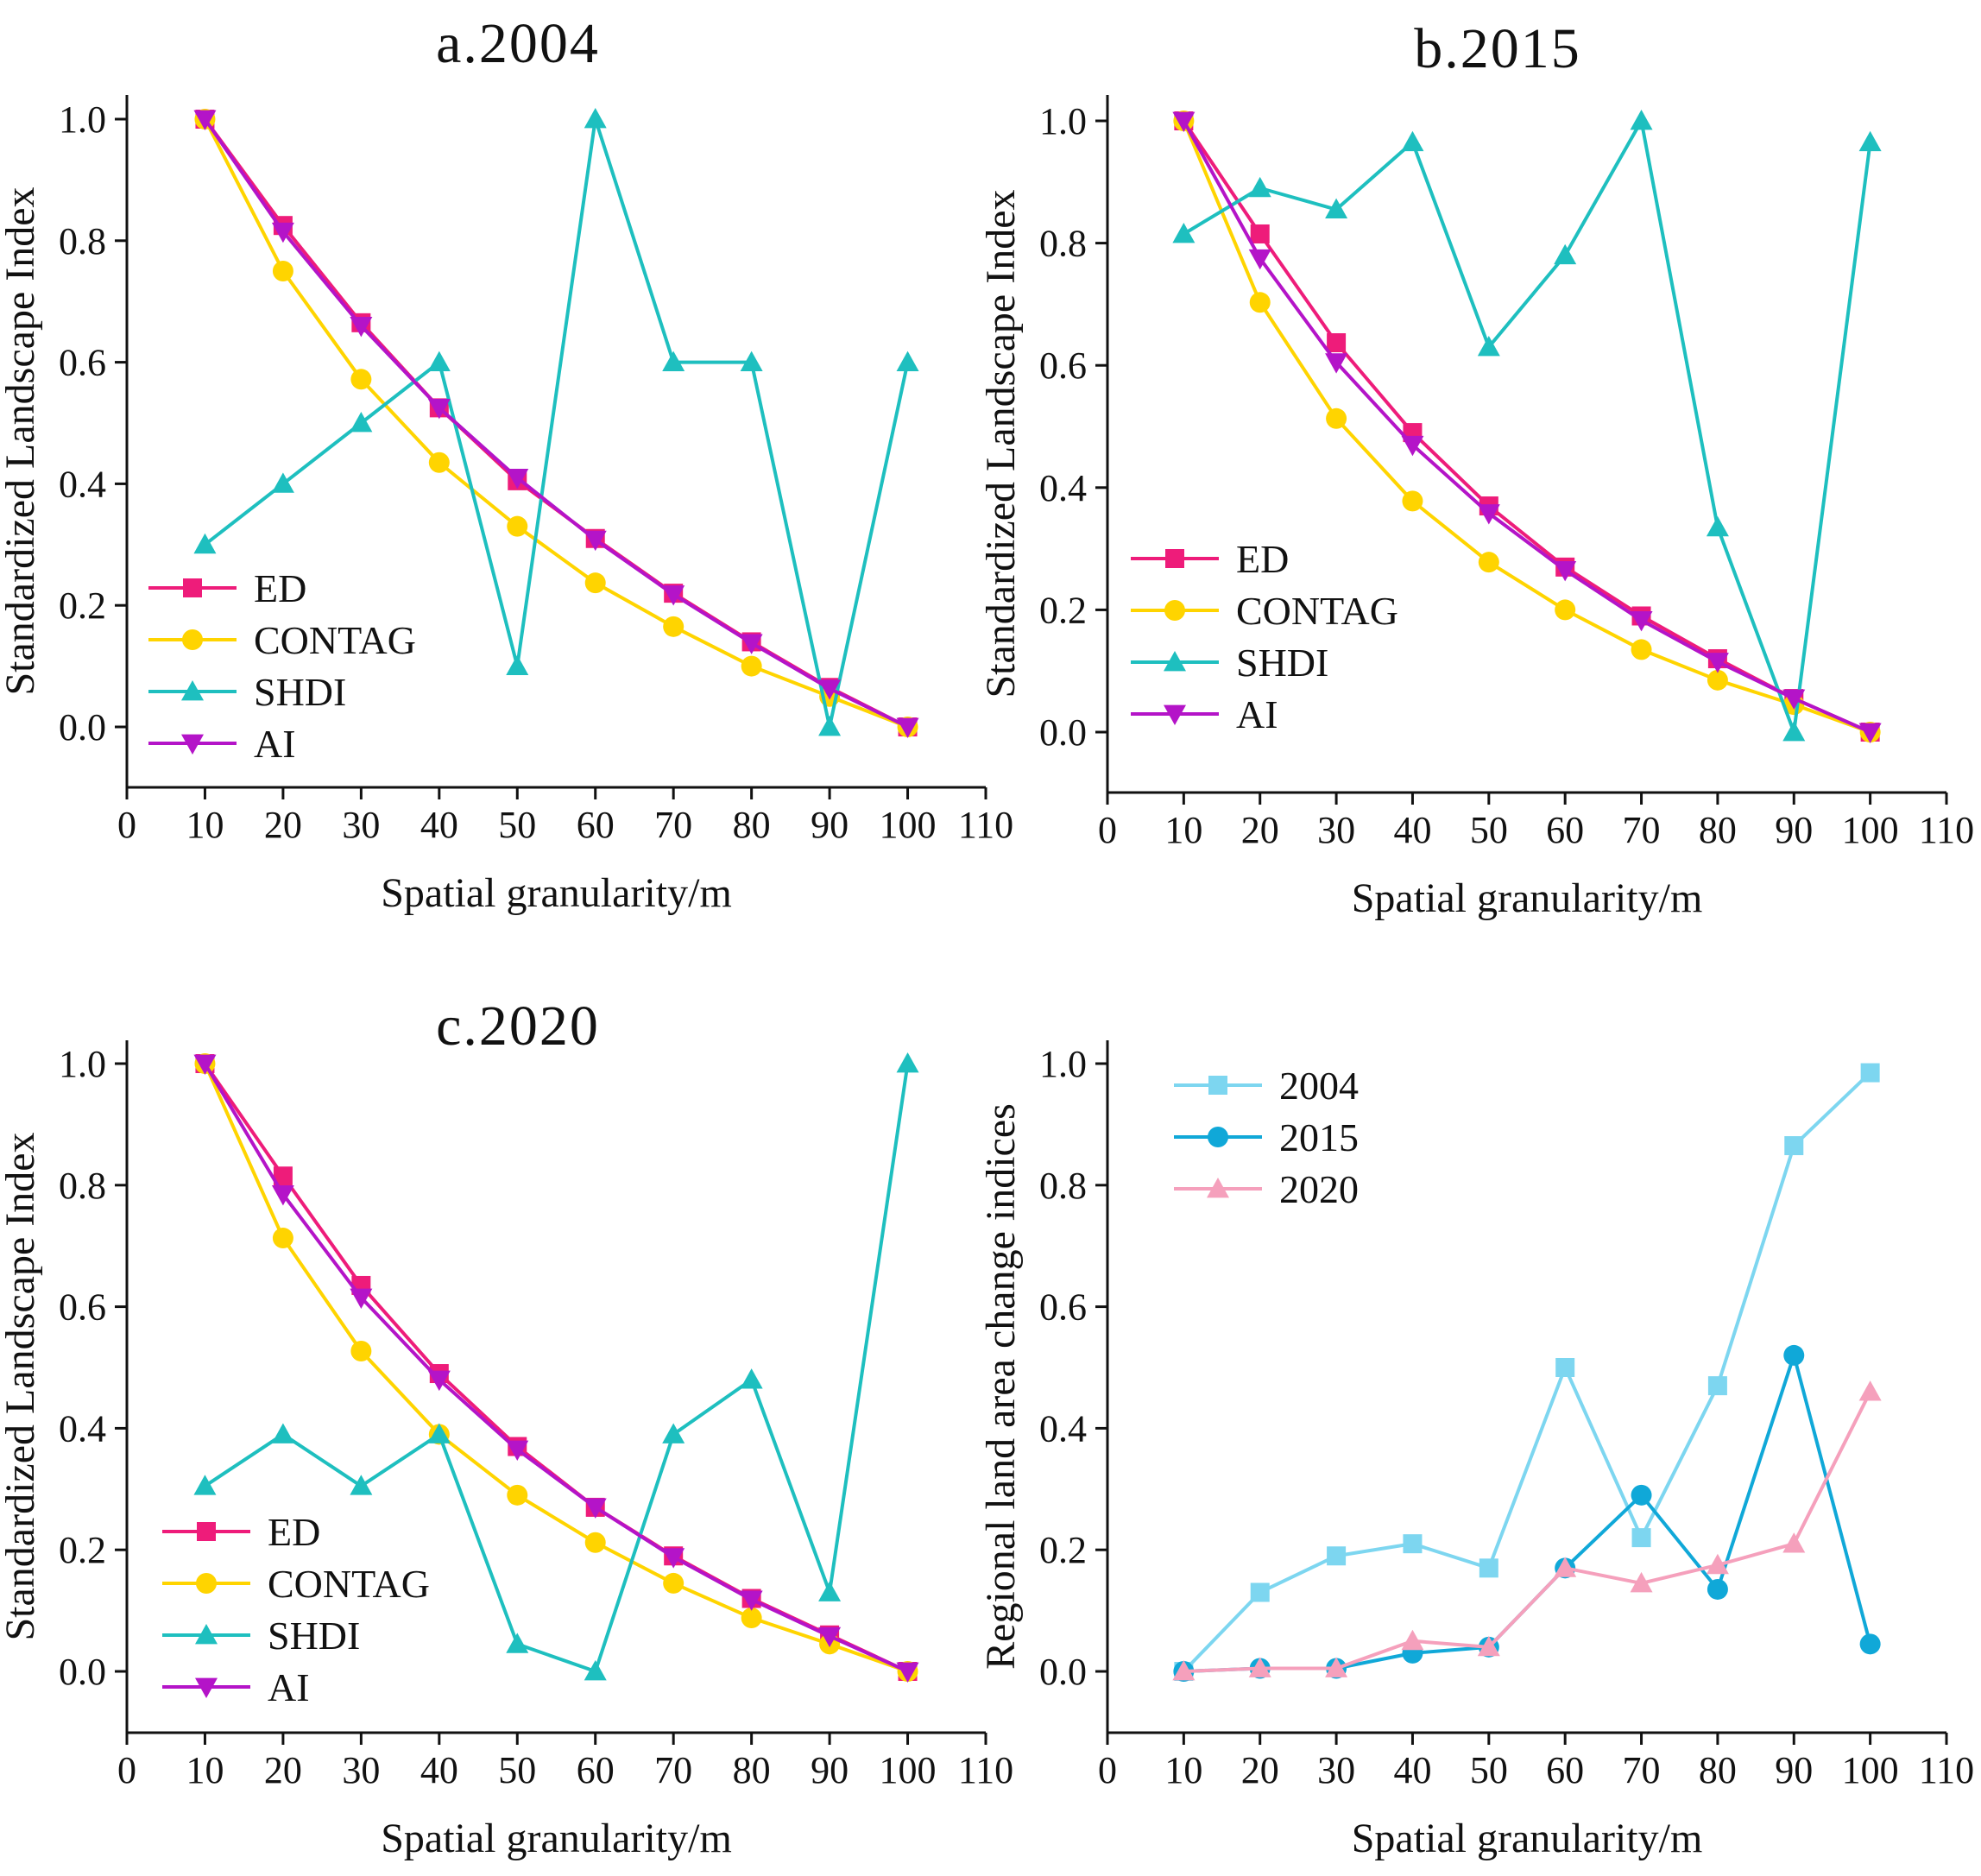  Describe the element at coordinates (21, 440) in the screenshot. I see `y-axis-title: Standardized Landscape Index` at that location.